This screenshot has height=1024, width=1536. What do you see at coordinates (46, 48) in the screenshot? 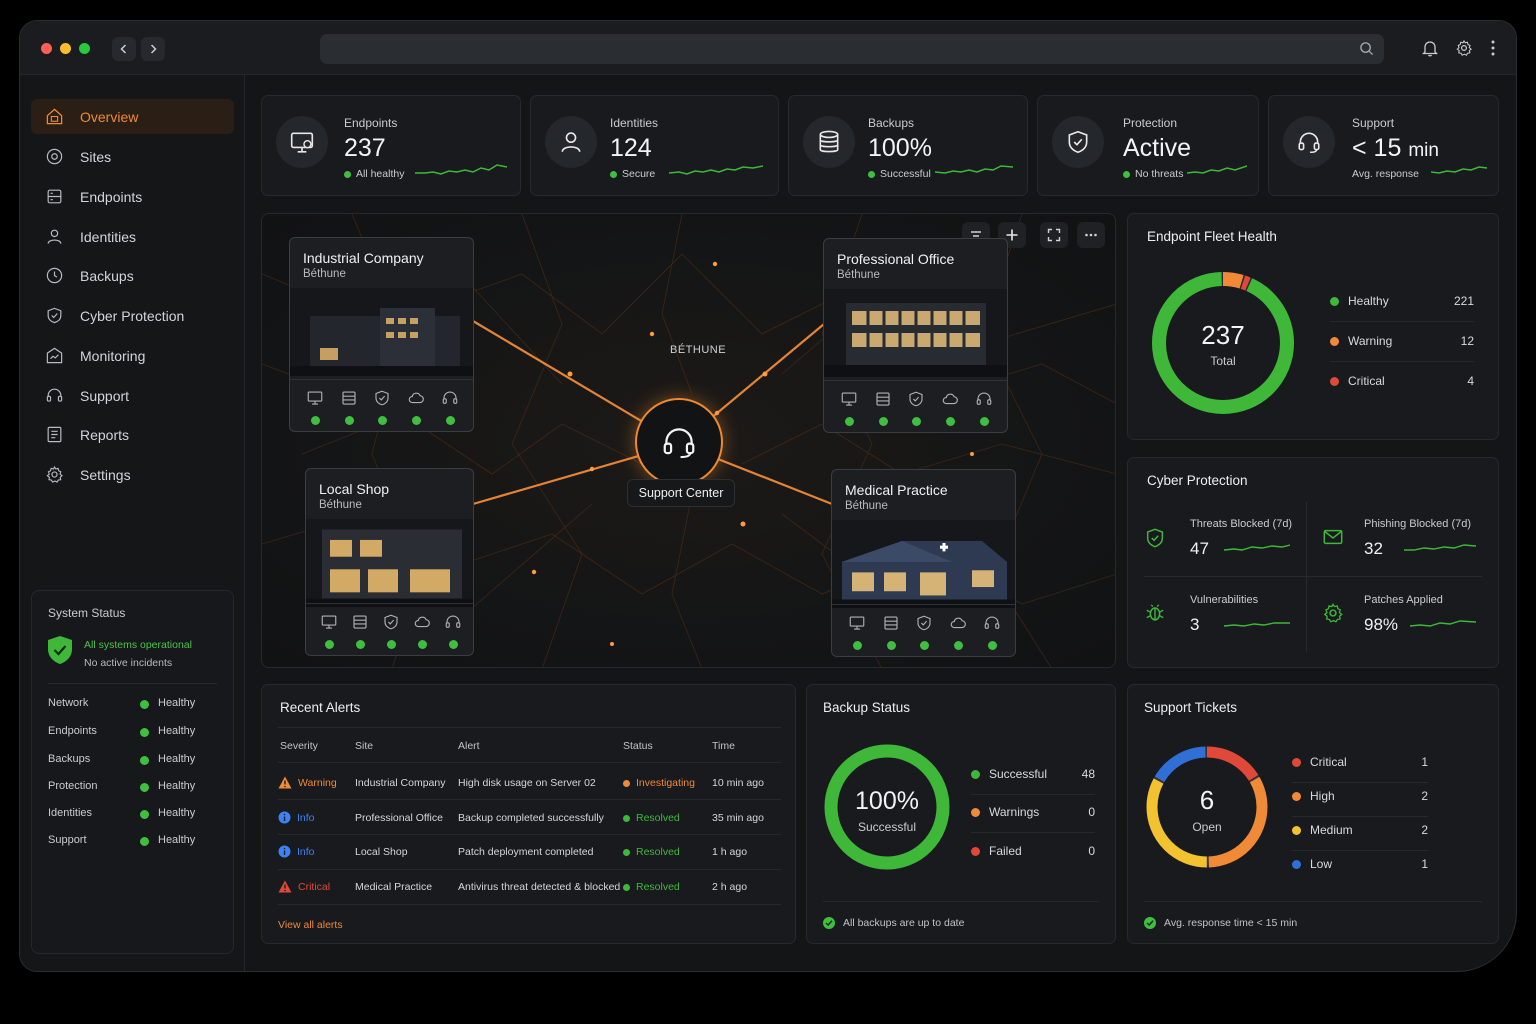
I see `close-window-button` at bounding box center [46, 48].